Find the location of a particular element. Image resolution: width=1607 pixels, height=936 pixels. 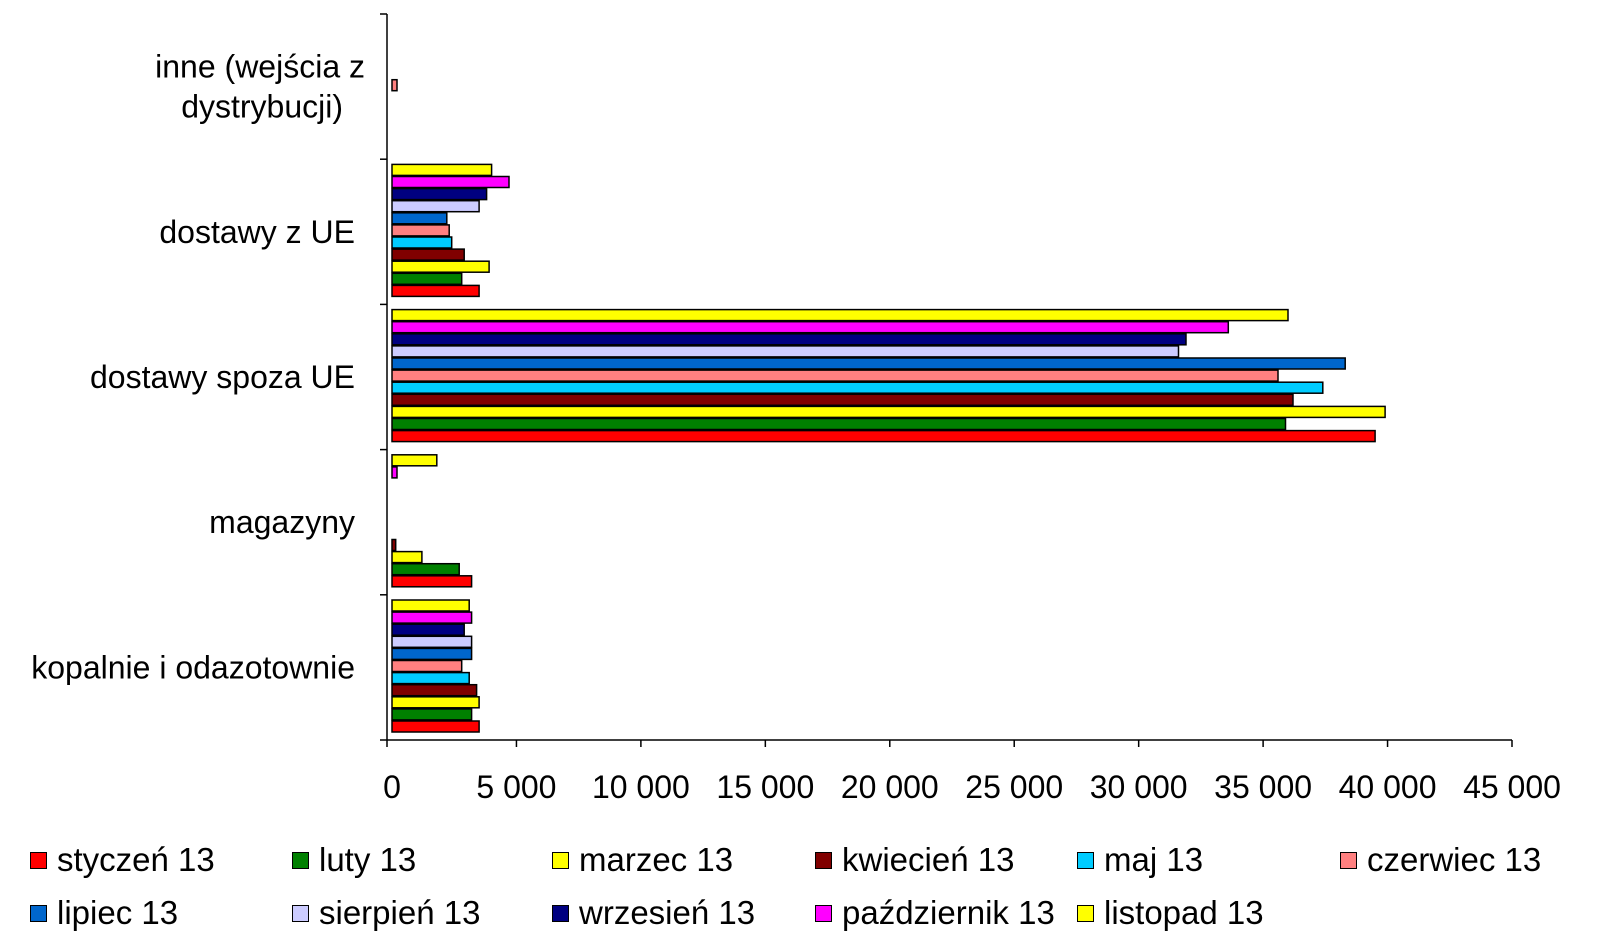

category-label-line: magazyny is located at coordinates (282, 522).